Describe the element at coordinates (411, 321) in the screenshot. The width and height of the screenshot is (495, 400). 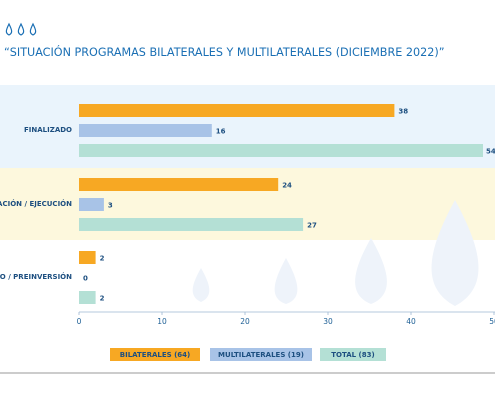
I see `x-tick-label: 40` at that location.